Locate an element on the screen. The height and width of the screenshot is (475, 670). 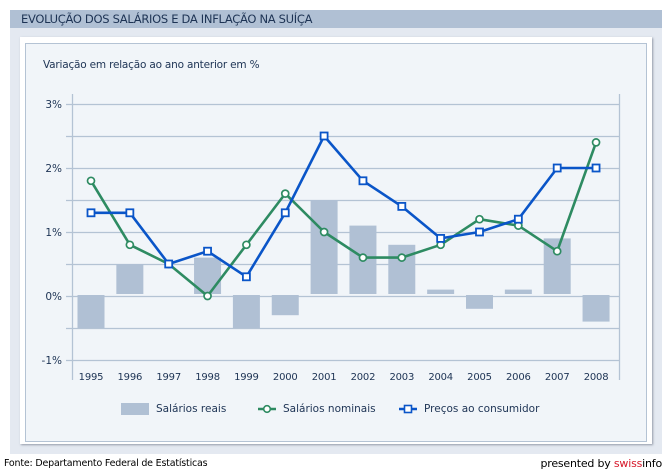
y-tick-label: -1% is located at coordinates (52, 361).